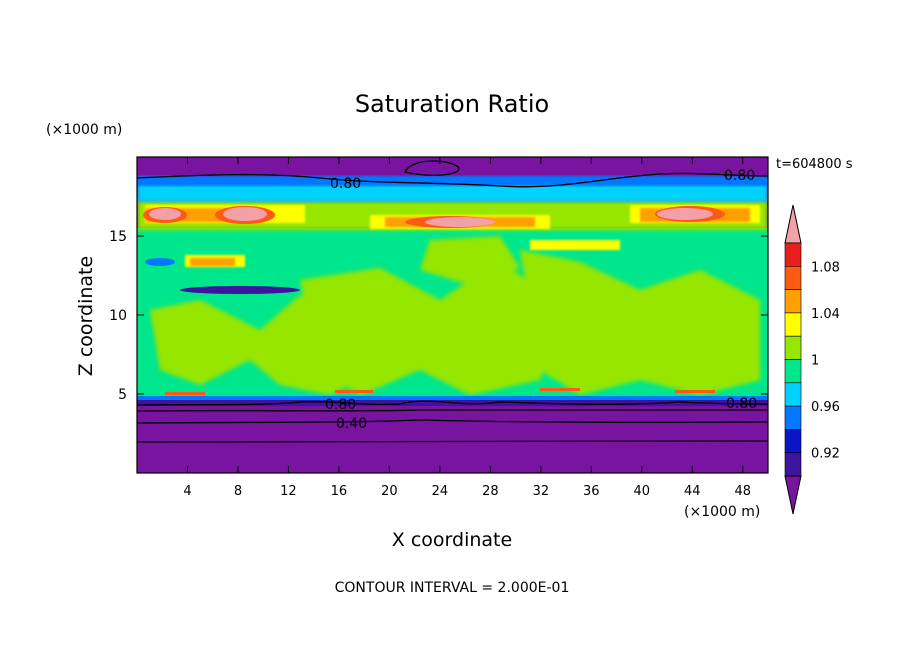  What do you see at coordinates (825, 267) in the screenshot?
I see `colorbar-tick-label: 1.08` at bounding box center [825, 267].